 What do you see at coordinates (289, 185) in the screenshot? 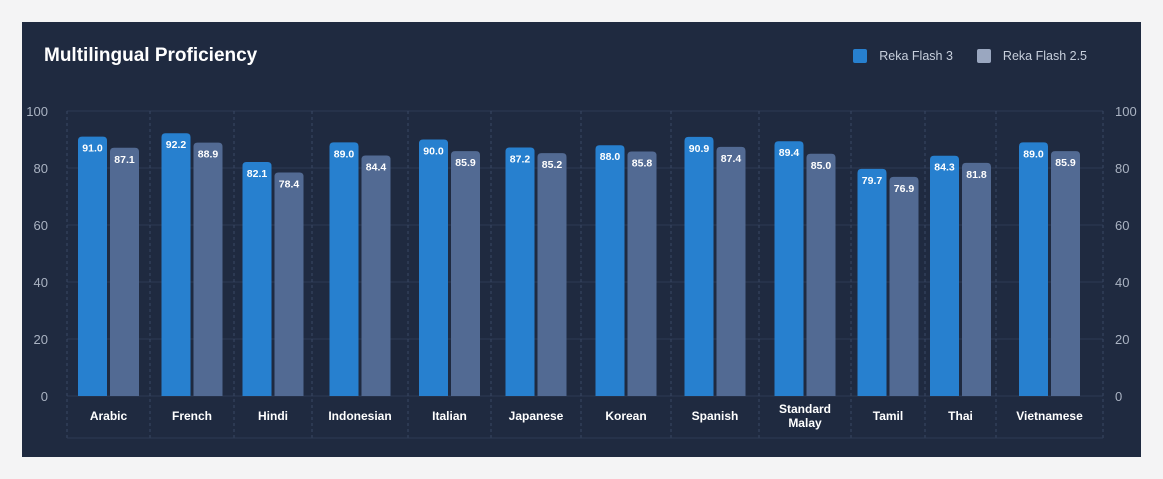
I see `data-label-hindi-series-1: 78.4` at bounding box center [289, 185].